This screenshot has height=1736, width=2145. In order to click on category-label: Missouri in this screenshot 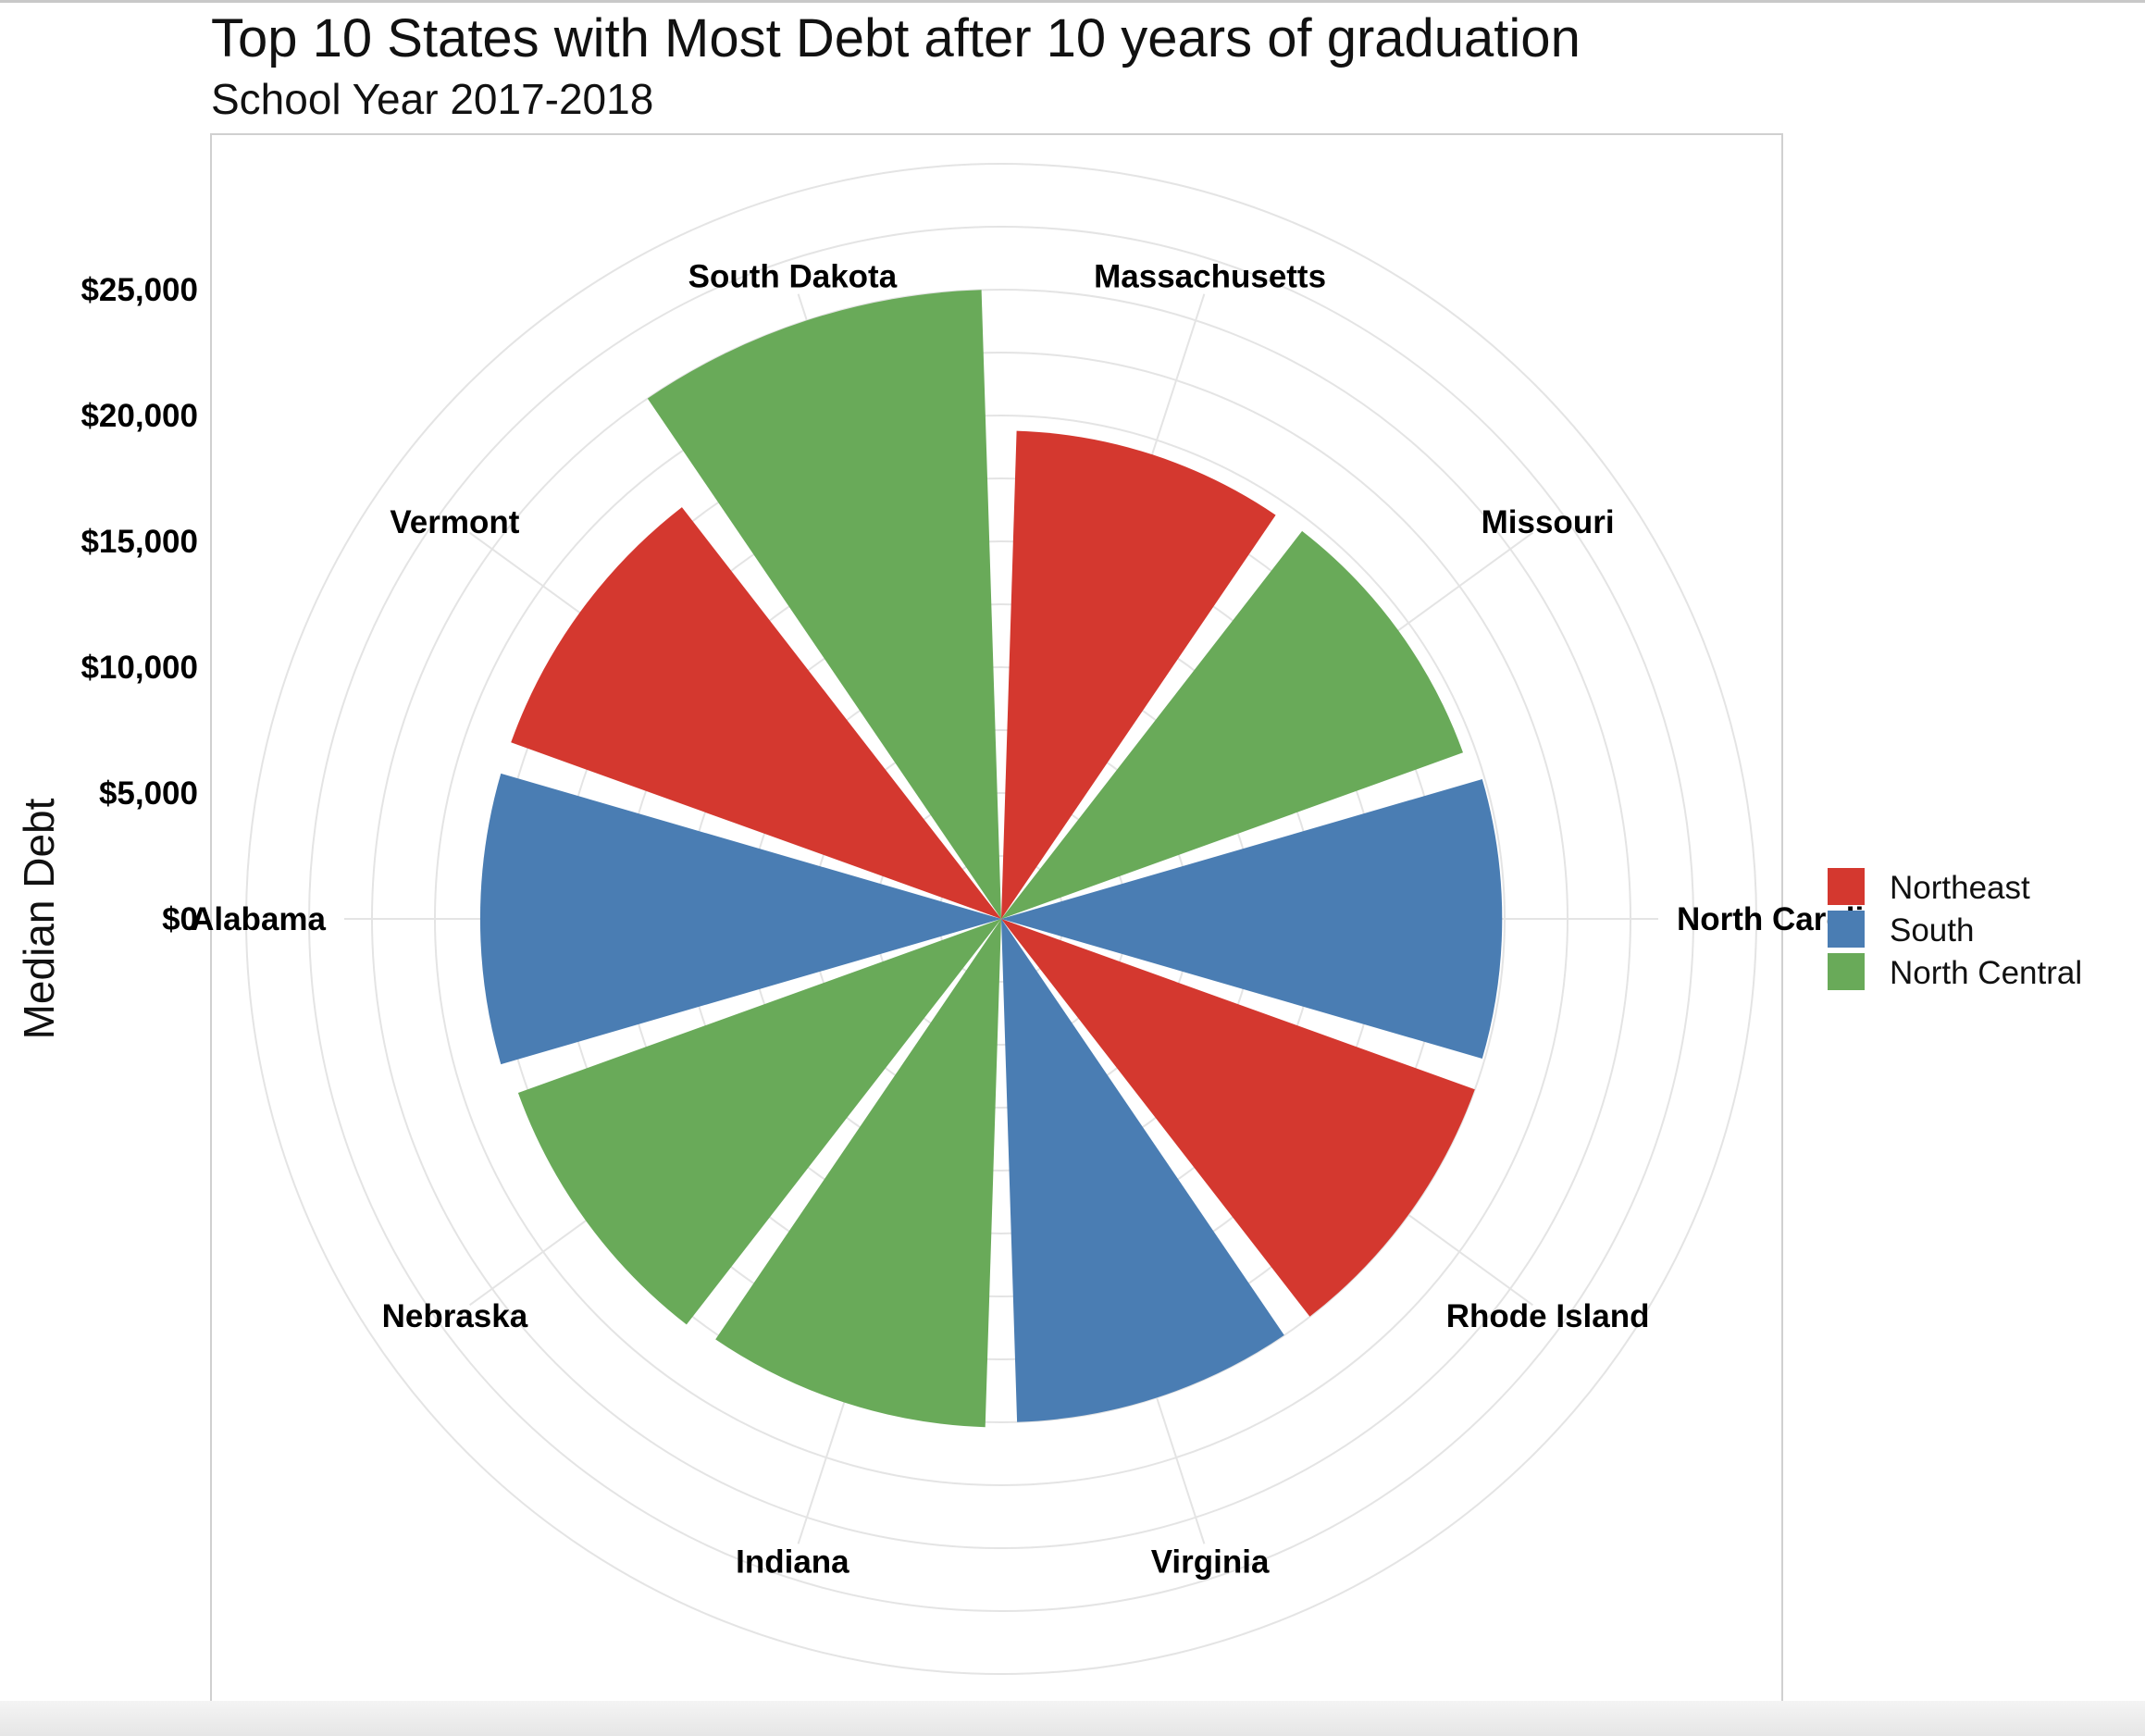, I will do `click(1548, 522)`.